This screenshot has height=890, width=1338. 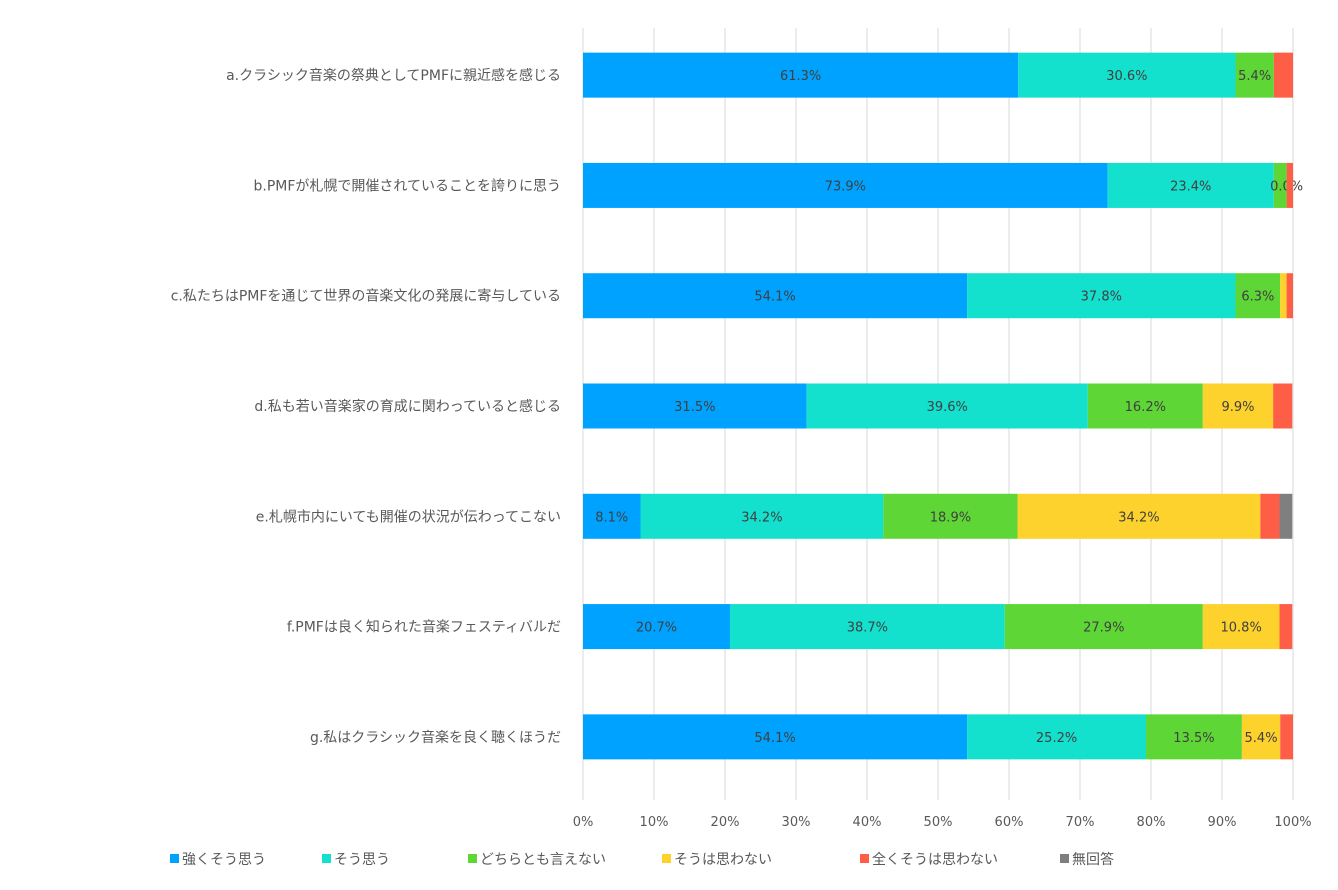 I want to click on data-label: 8.1%, so click(x=611, y=517).